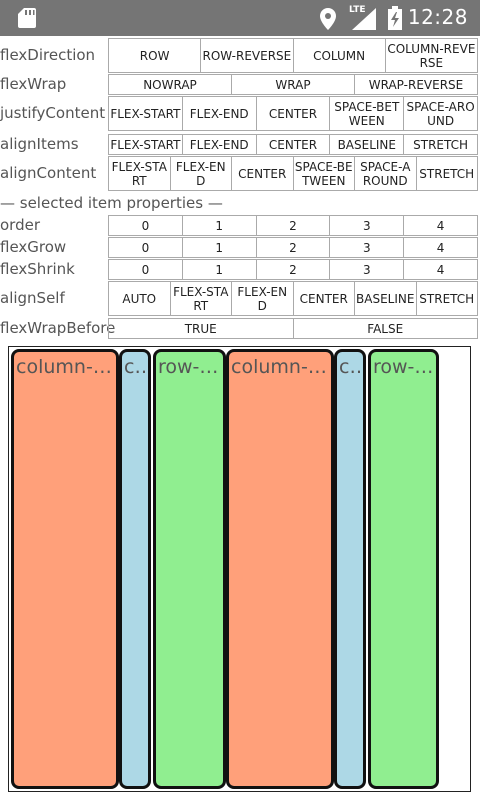 The height and width of the screenshot is (800, 480). What do you see at coordinates (431, 56) in the screenshot?
I see `flex-direction-option: COLUMN-REVERSE` at bounding box center [431, 56].